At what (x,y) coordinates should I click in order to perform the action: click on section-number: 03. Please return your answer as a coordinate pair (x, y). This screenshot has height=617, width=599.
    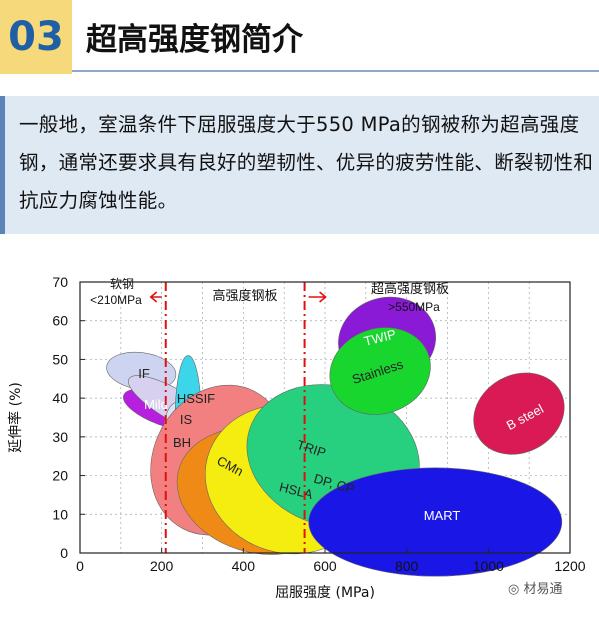
    Looking at the image, I should click on (36, 37).